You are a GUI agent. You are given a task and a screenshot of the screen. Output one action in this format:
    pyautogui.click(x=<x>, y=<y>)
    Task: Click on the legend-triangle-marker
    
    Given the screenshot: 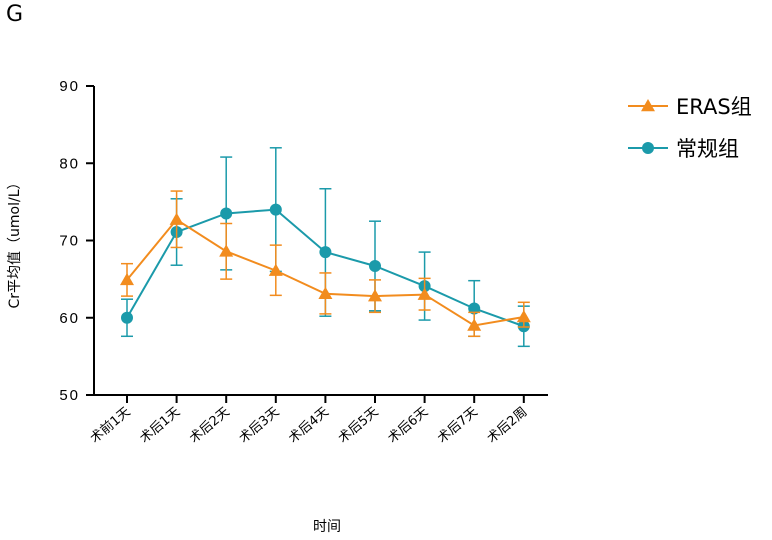 What is the action you would take?
    pyautogui.click(x=648, y=105)
    